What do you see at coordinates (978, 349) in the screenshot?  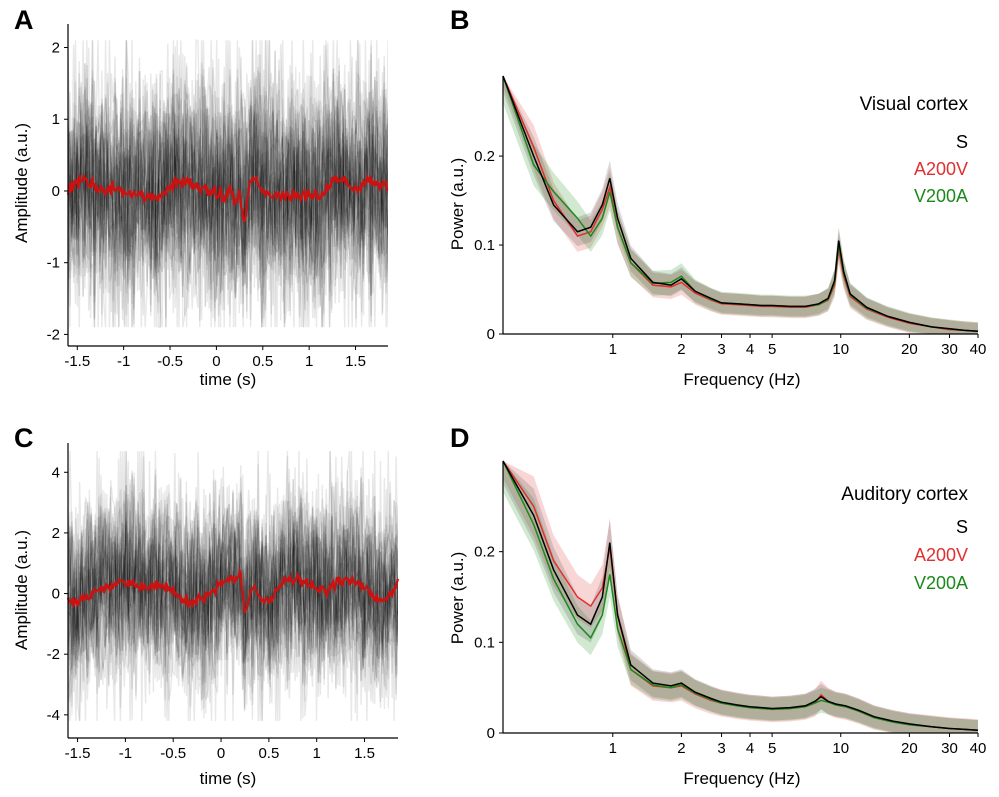 I see `x-tick-label: 40` at bounding box center [978, 349].